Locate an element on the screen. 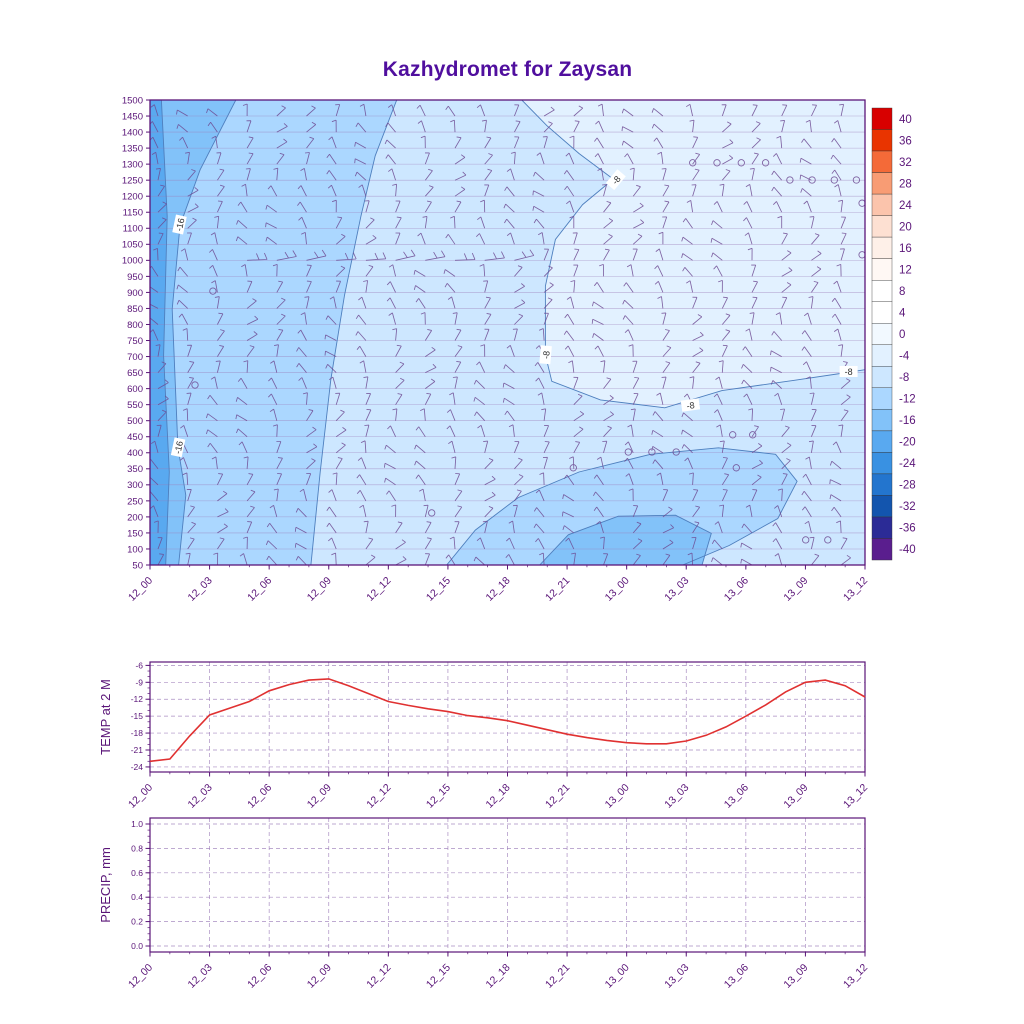  colorbar-label: -32 is located at coordinates (907, 507).